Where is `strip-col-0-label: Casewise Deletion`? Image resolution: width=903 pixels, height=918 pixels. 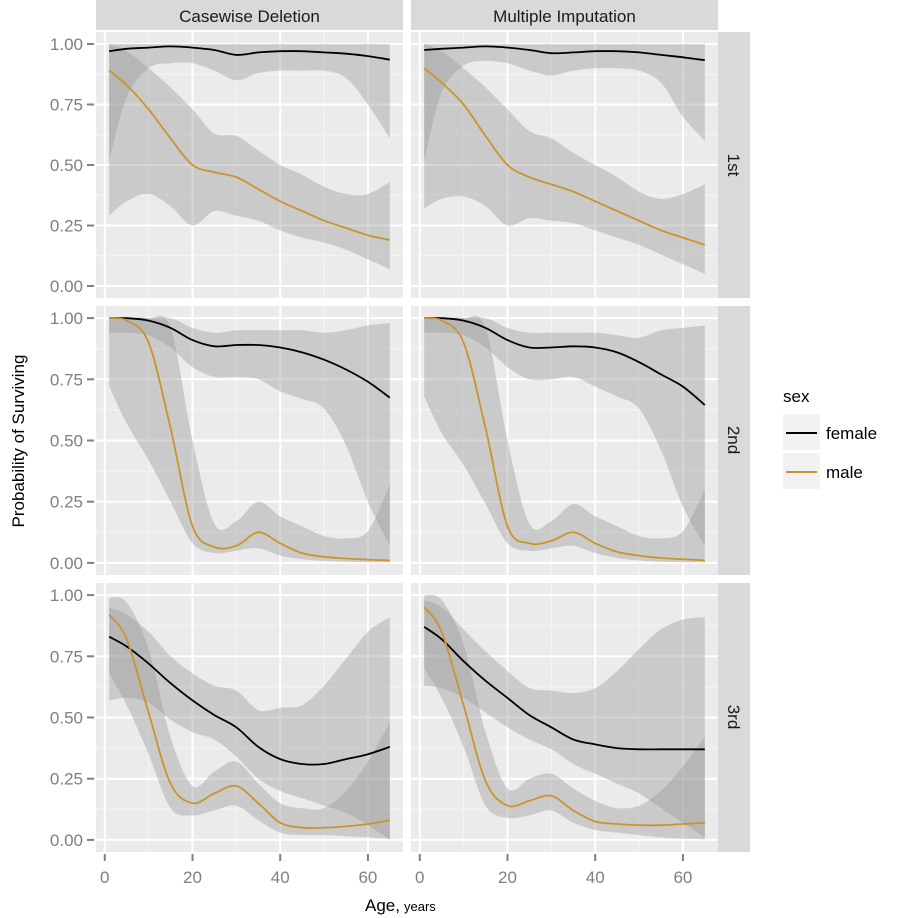
strip-col-0-label: Casewise Deletion is located at coordinates (249, 16).